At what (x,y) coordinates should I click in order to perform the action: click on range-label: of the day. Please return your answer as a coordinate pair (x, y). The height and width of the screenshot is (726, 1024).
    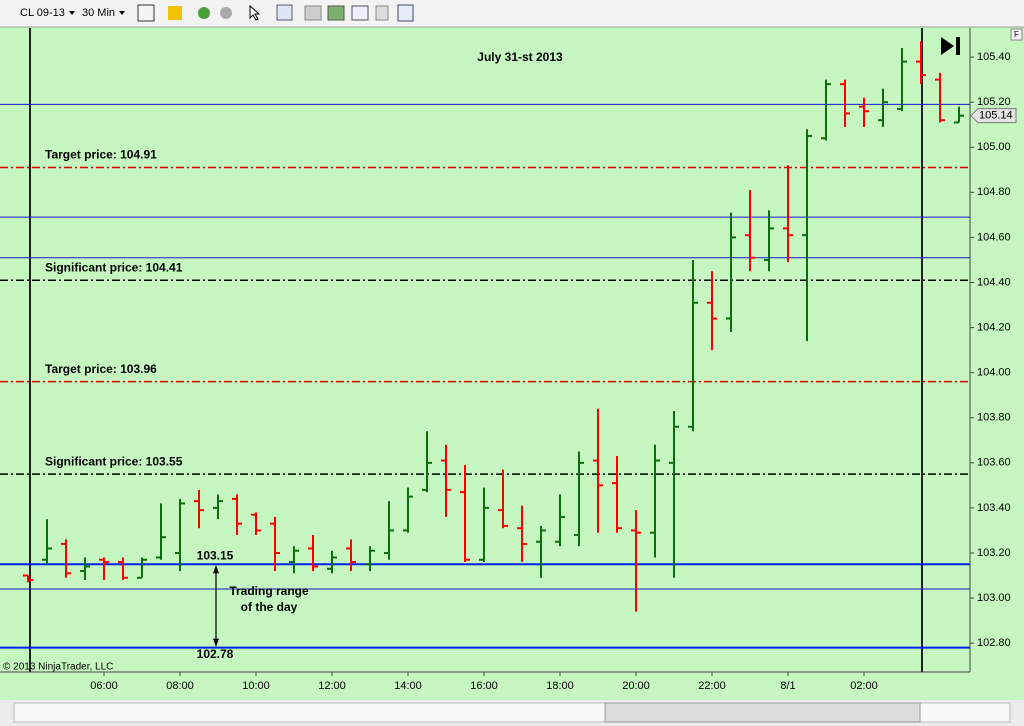
    Looking at the image, I should click on (269, 607).